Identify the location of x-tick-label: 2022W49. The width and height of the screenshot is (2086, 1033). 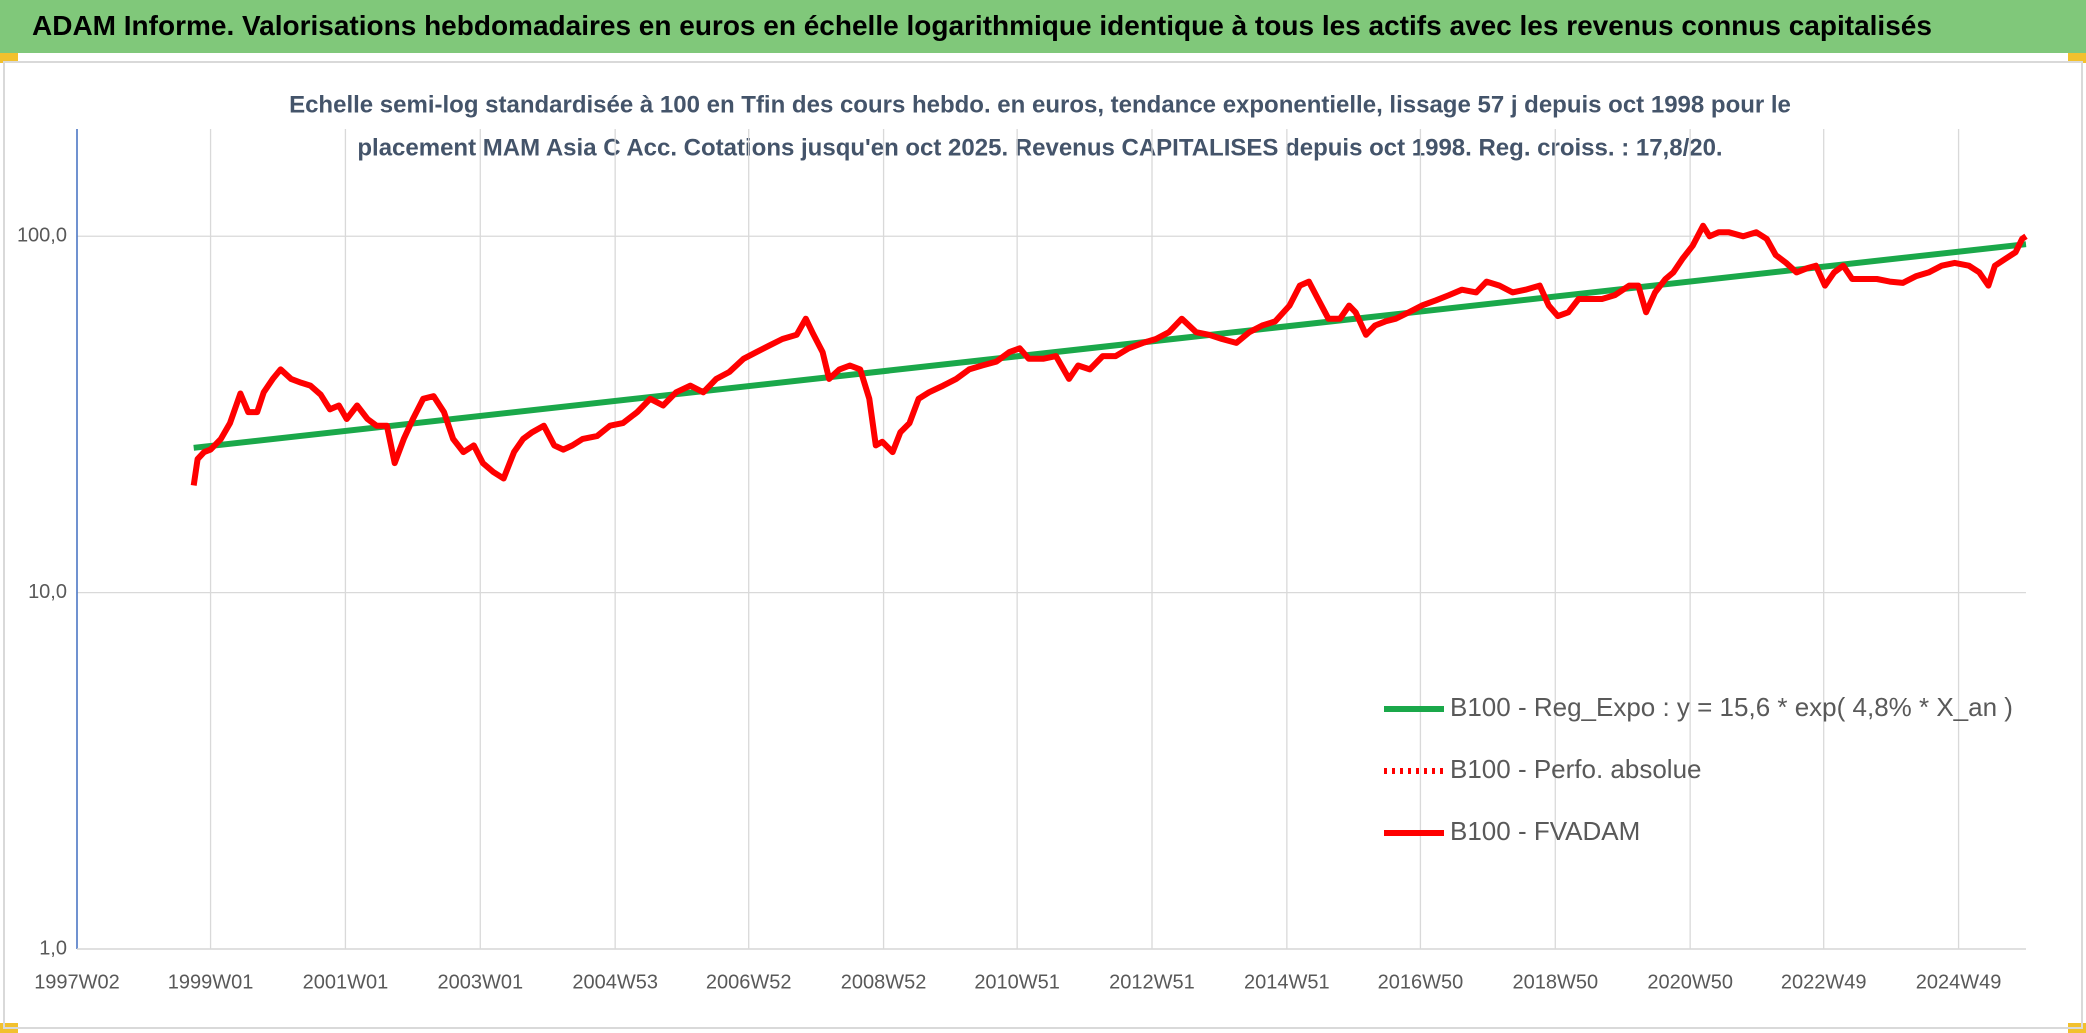
(1824, 982).